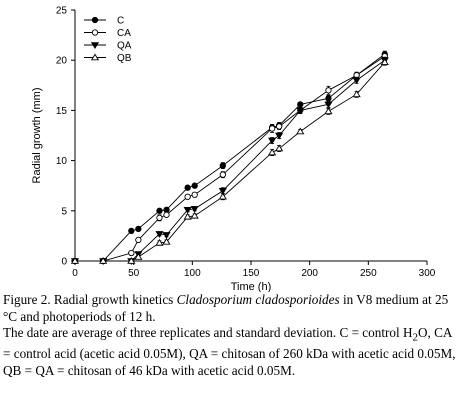  What do you see at coordinates (124, 58) in the screenshot?
I see `legend-label: QB` at bounding box center [124, 58].